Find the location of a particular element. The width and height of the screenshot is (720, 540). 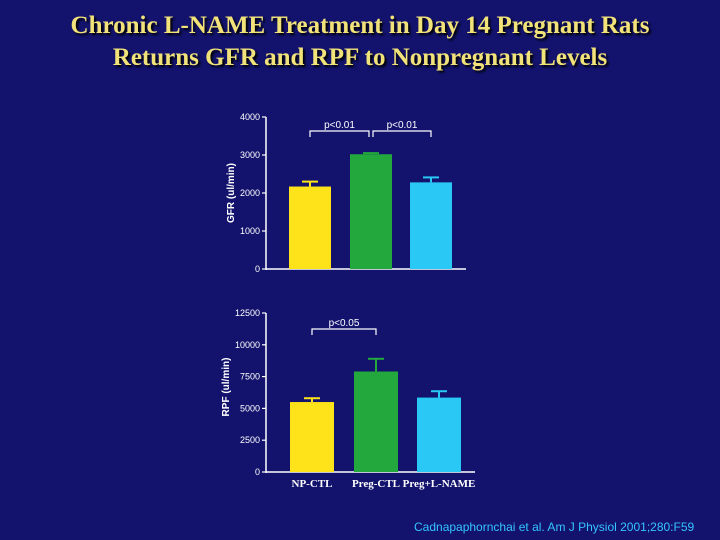

gfr-y-tick-label: 1000 is located at coordinates (250, 231).